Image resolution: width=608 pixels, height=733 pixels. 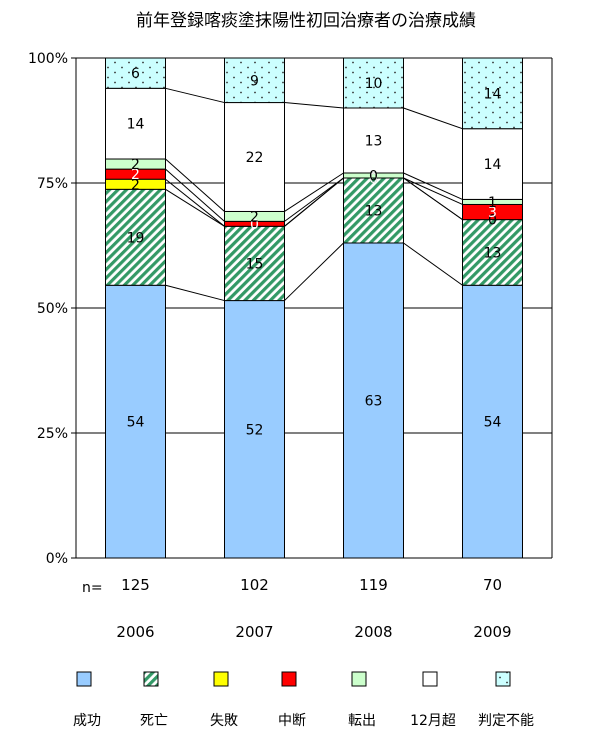 What do you see at coordinates (135, 632) in the screenshot?
I see `x-tick-label: 2006` at bounding box center [135, 632].